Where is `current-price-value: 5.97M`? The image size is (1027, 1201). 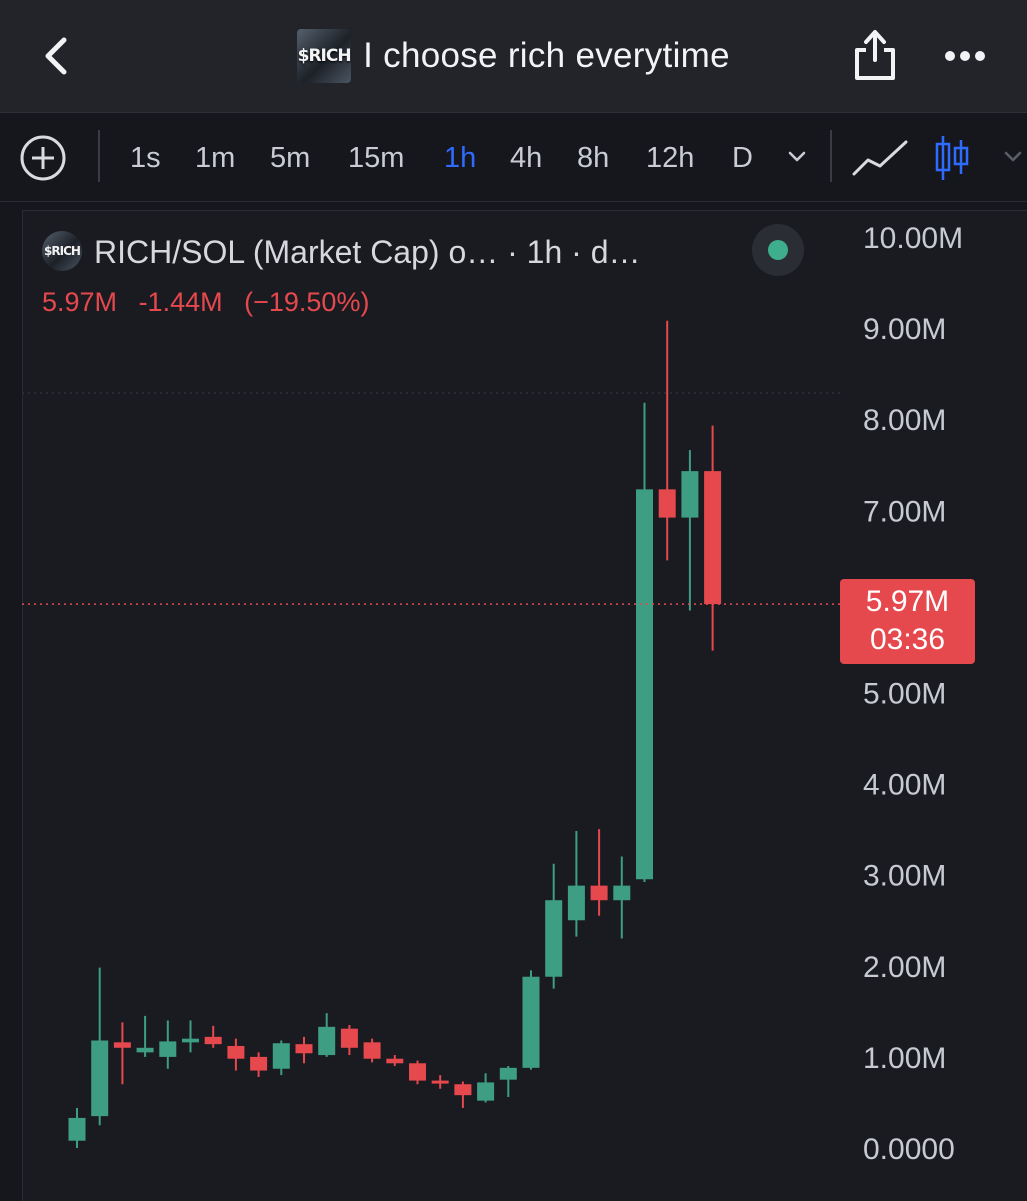 current-price-value: 5.97M is located at coordinates (907, 601).